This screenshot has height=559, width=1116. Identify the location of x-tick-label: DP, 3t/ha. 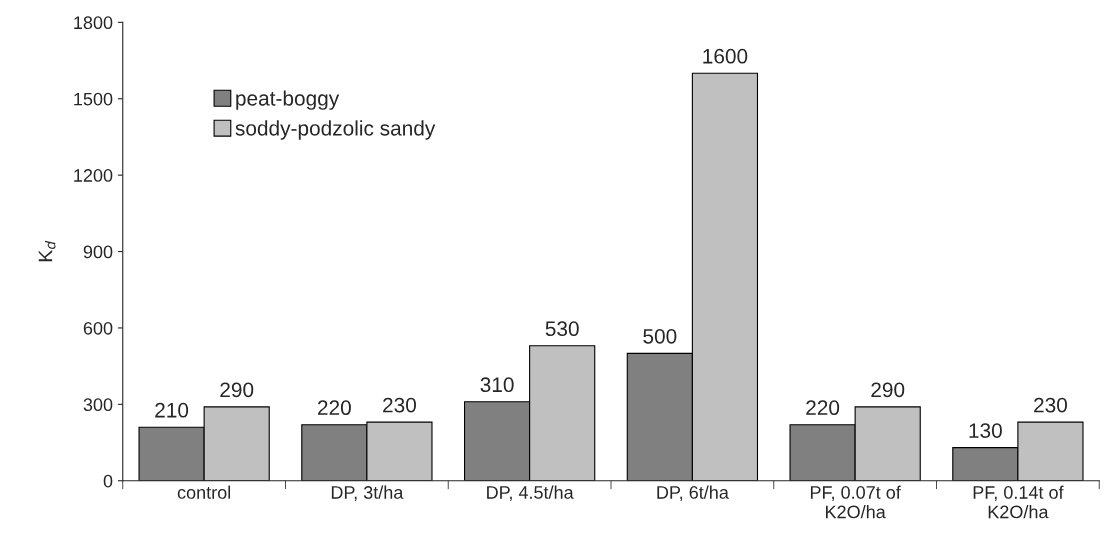
(367, 493).